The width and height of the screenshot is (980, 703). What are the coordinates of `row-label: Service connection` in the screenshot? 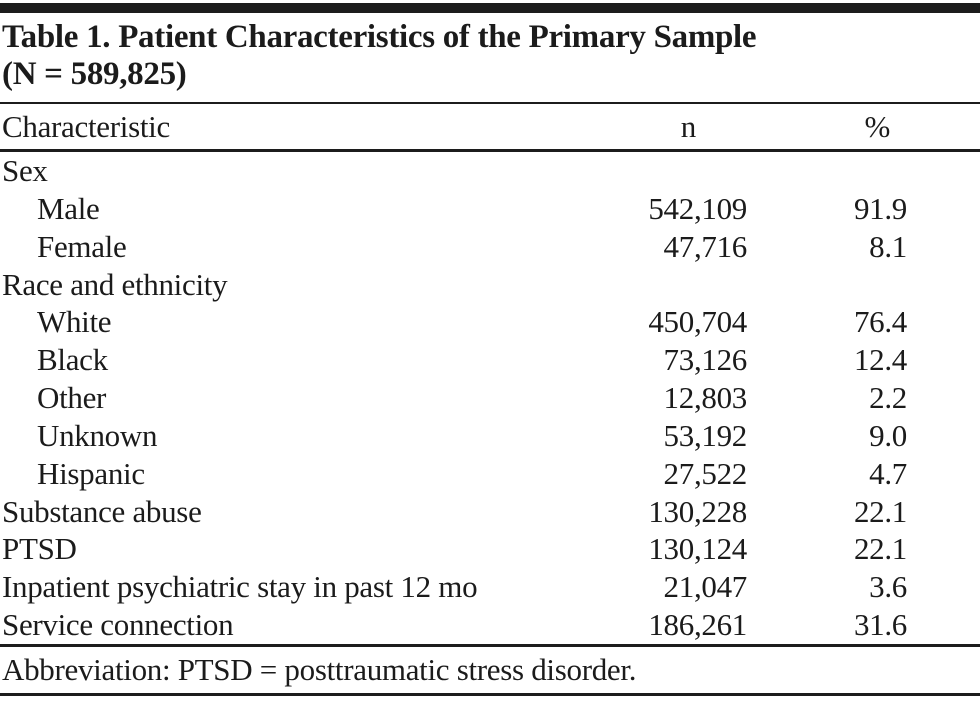 It's located at (118, 625).